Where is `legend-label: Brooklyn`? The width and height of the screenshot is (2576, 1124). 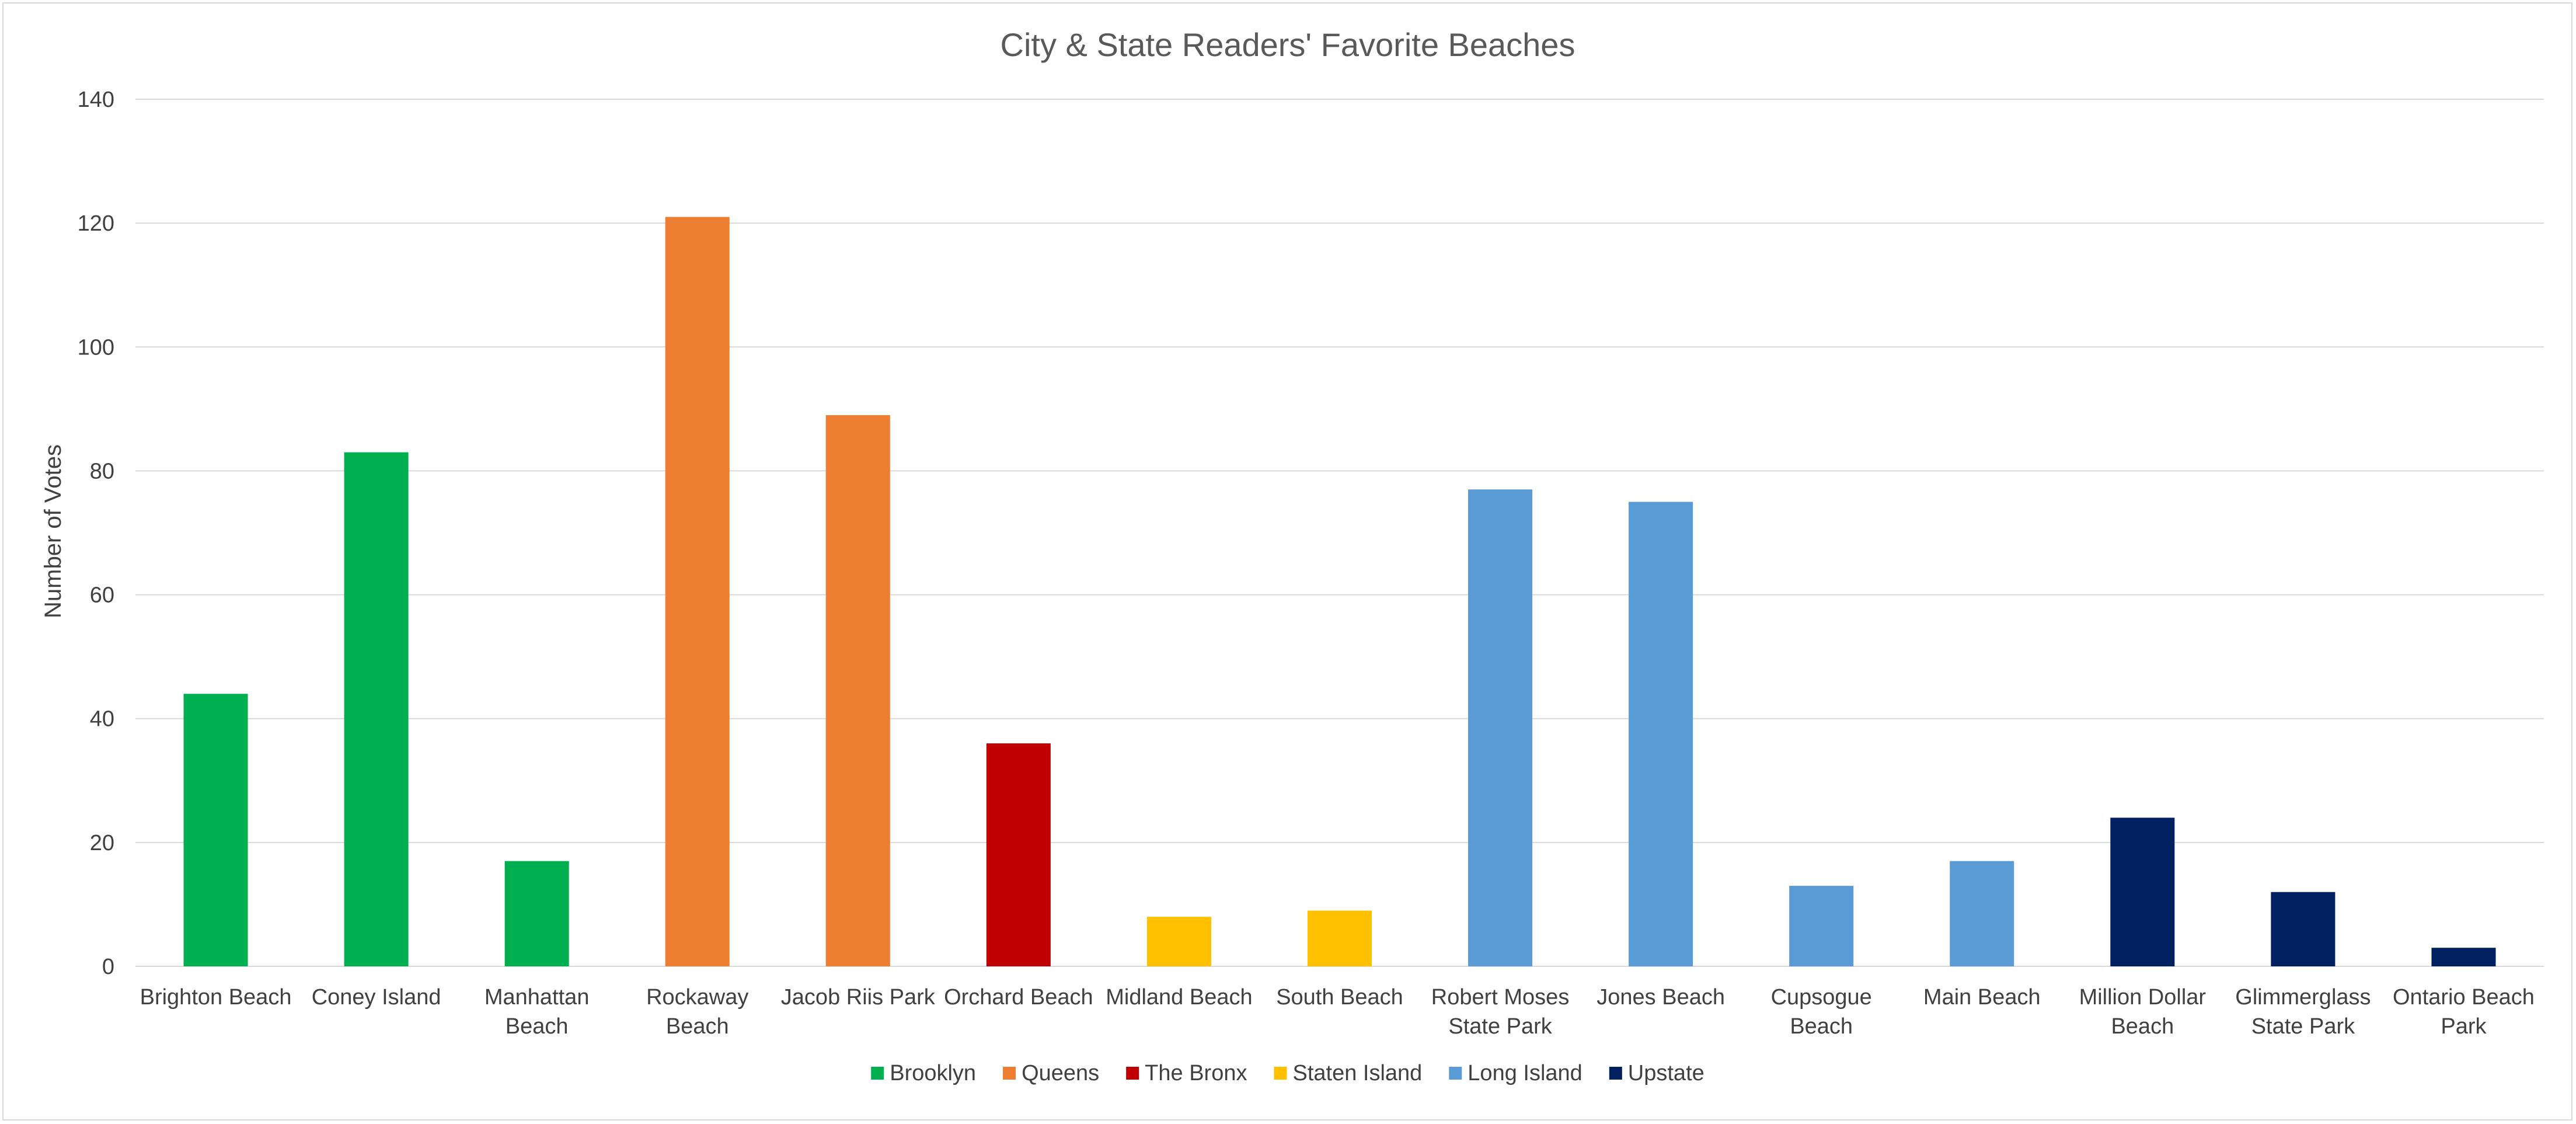
legend-label: Brooklyn is located at coordinates (933, 1073).